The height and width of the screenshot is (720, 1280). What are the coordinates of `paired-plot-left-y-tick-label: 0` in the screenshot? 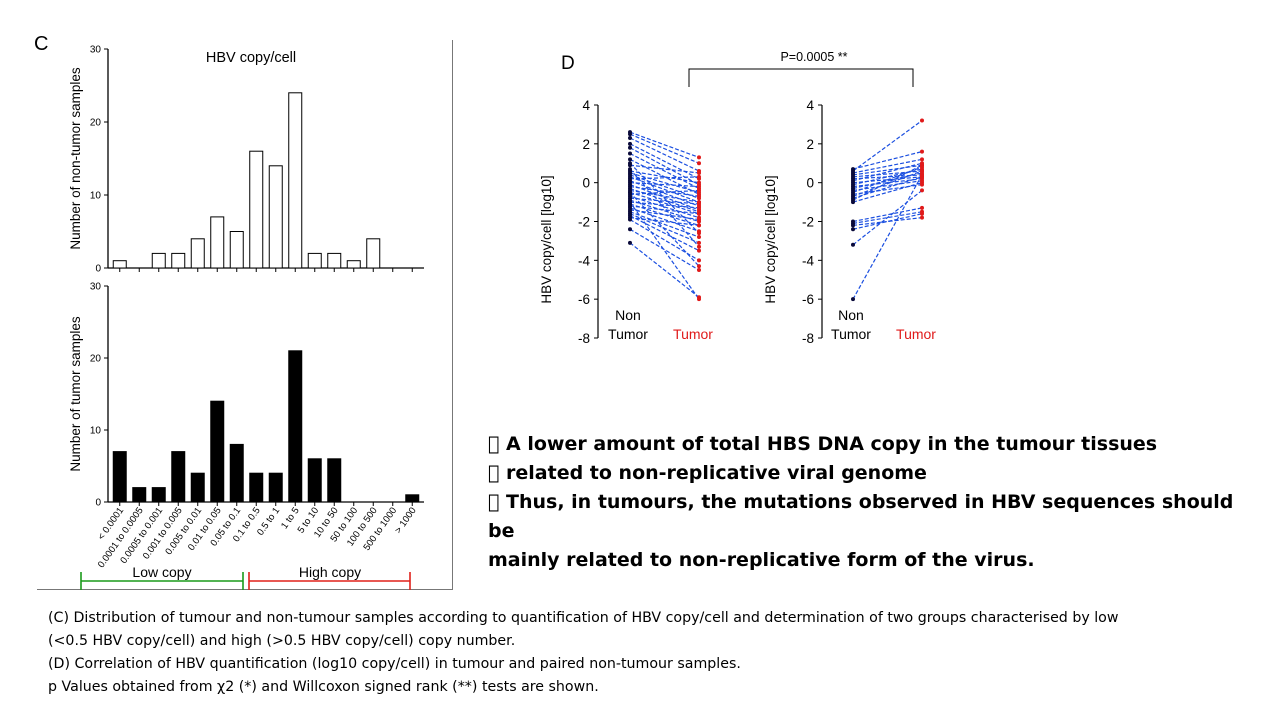 It's located at (586, 183).